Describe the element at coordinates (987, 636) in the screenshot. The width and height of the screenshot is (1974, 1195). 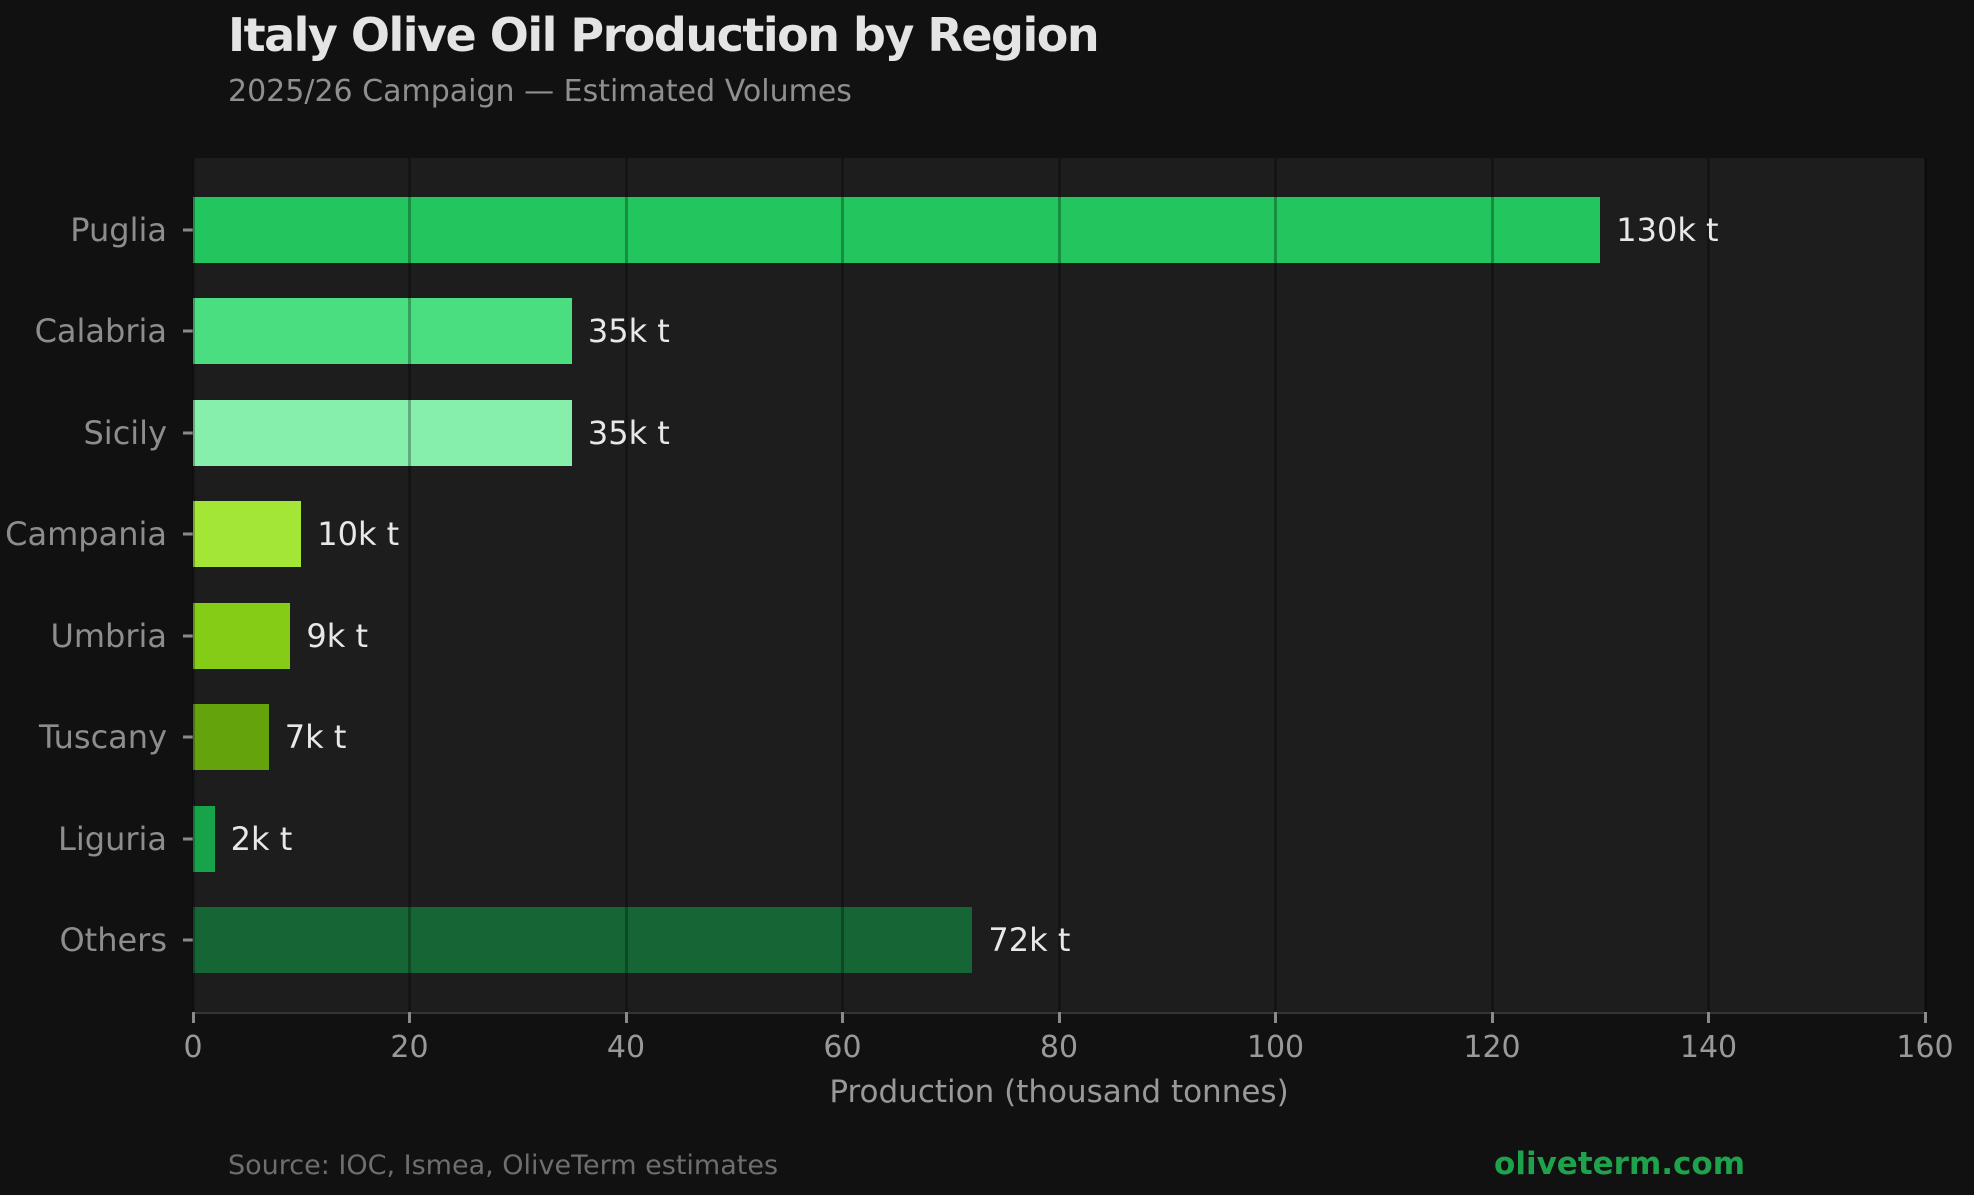
I see `bar-row-umbria: Umbria 9k t` at that location.